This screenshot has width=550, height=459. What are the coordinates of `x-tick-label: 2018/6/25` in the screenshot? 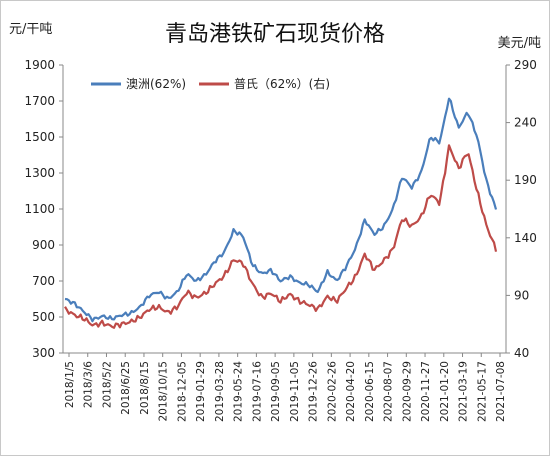 It's located at (126, 388).